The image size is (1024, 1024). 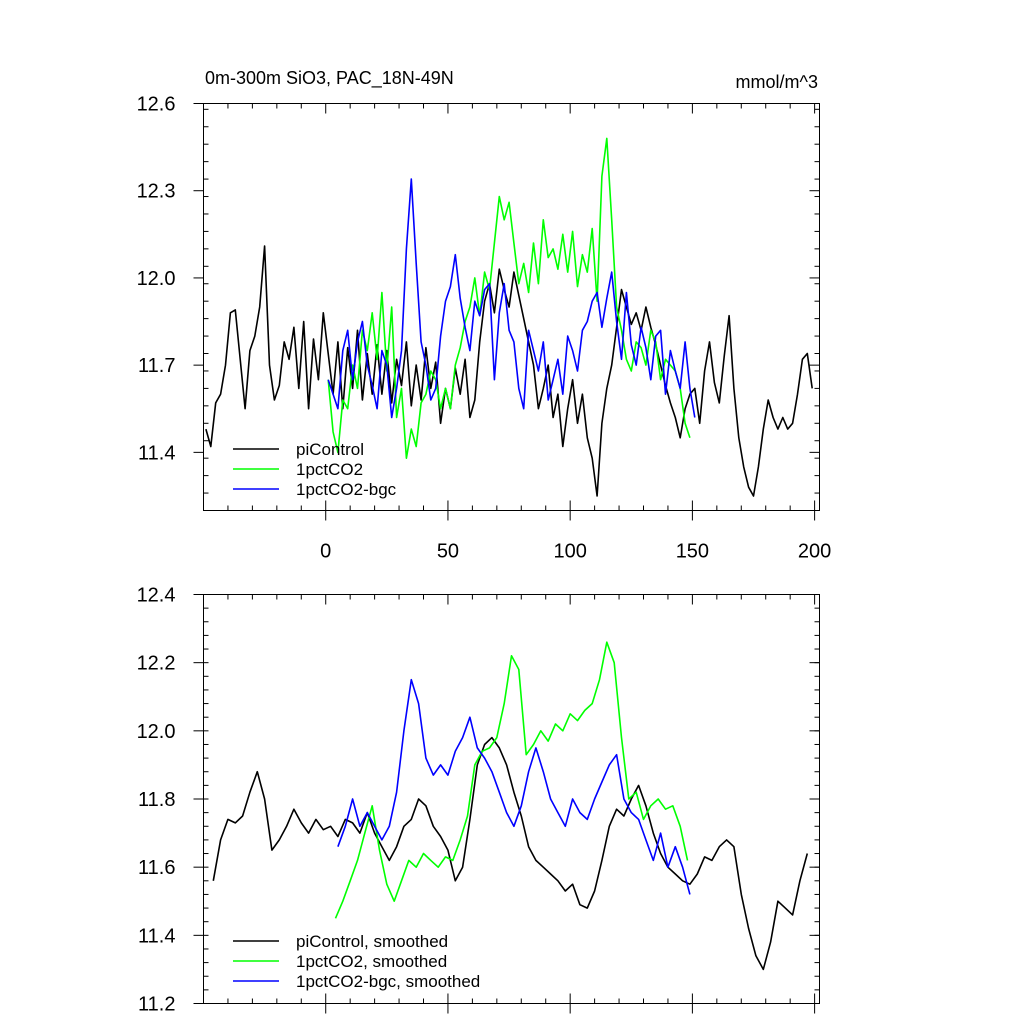 What do you see at coordinates (156, 664) in the screenshot?
I see `y-tick-label: 12.2` at bounding box center [156, 664].